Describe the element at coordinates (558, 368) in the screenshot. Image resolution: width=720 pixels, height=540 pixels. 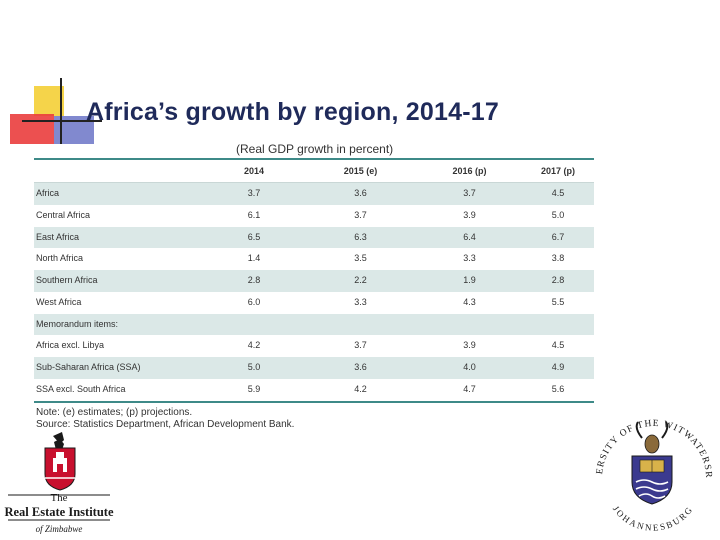
I see `table-cell: 4.9` at that location.